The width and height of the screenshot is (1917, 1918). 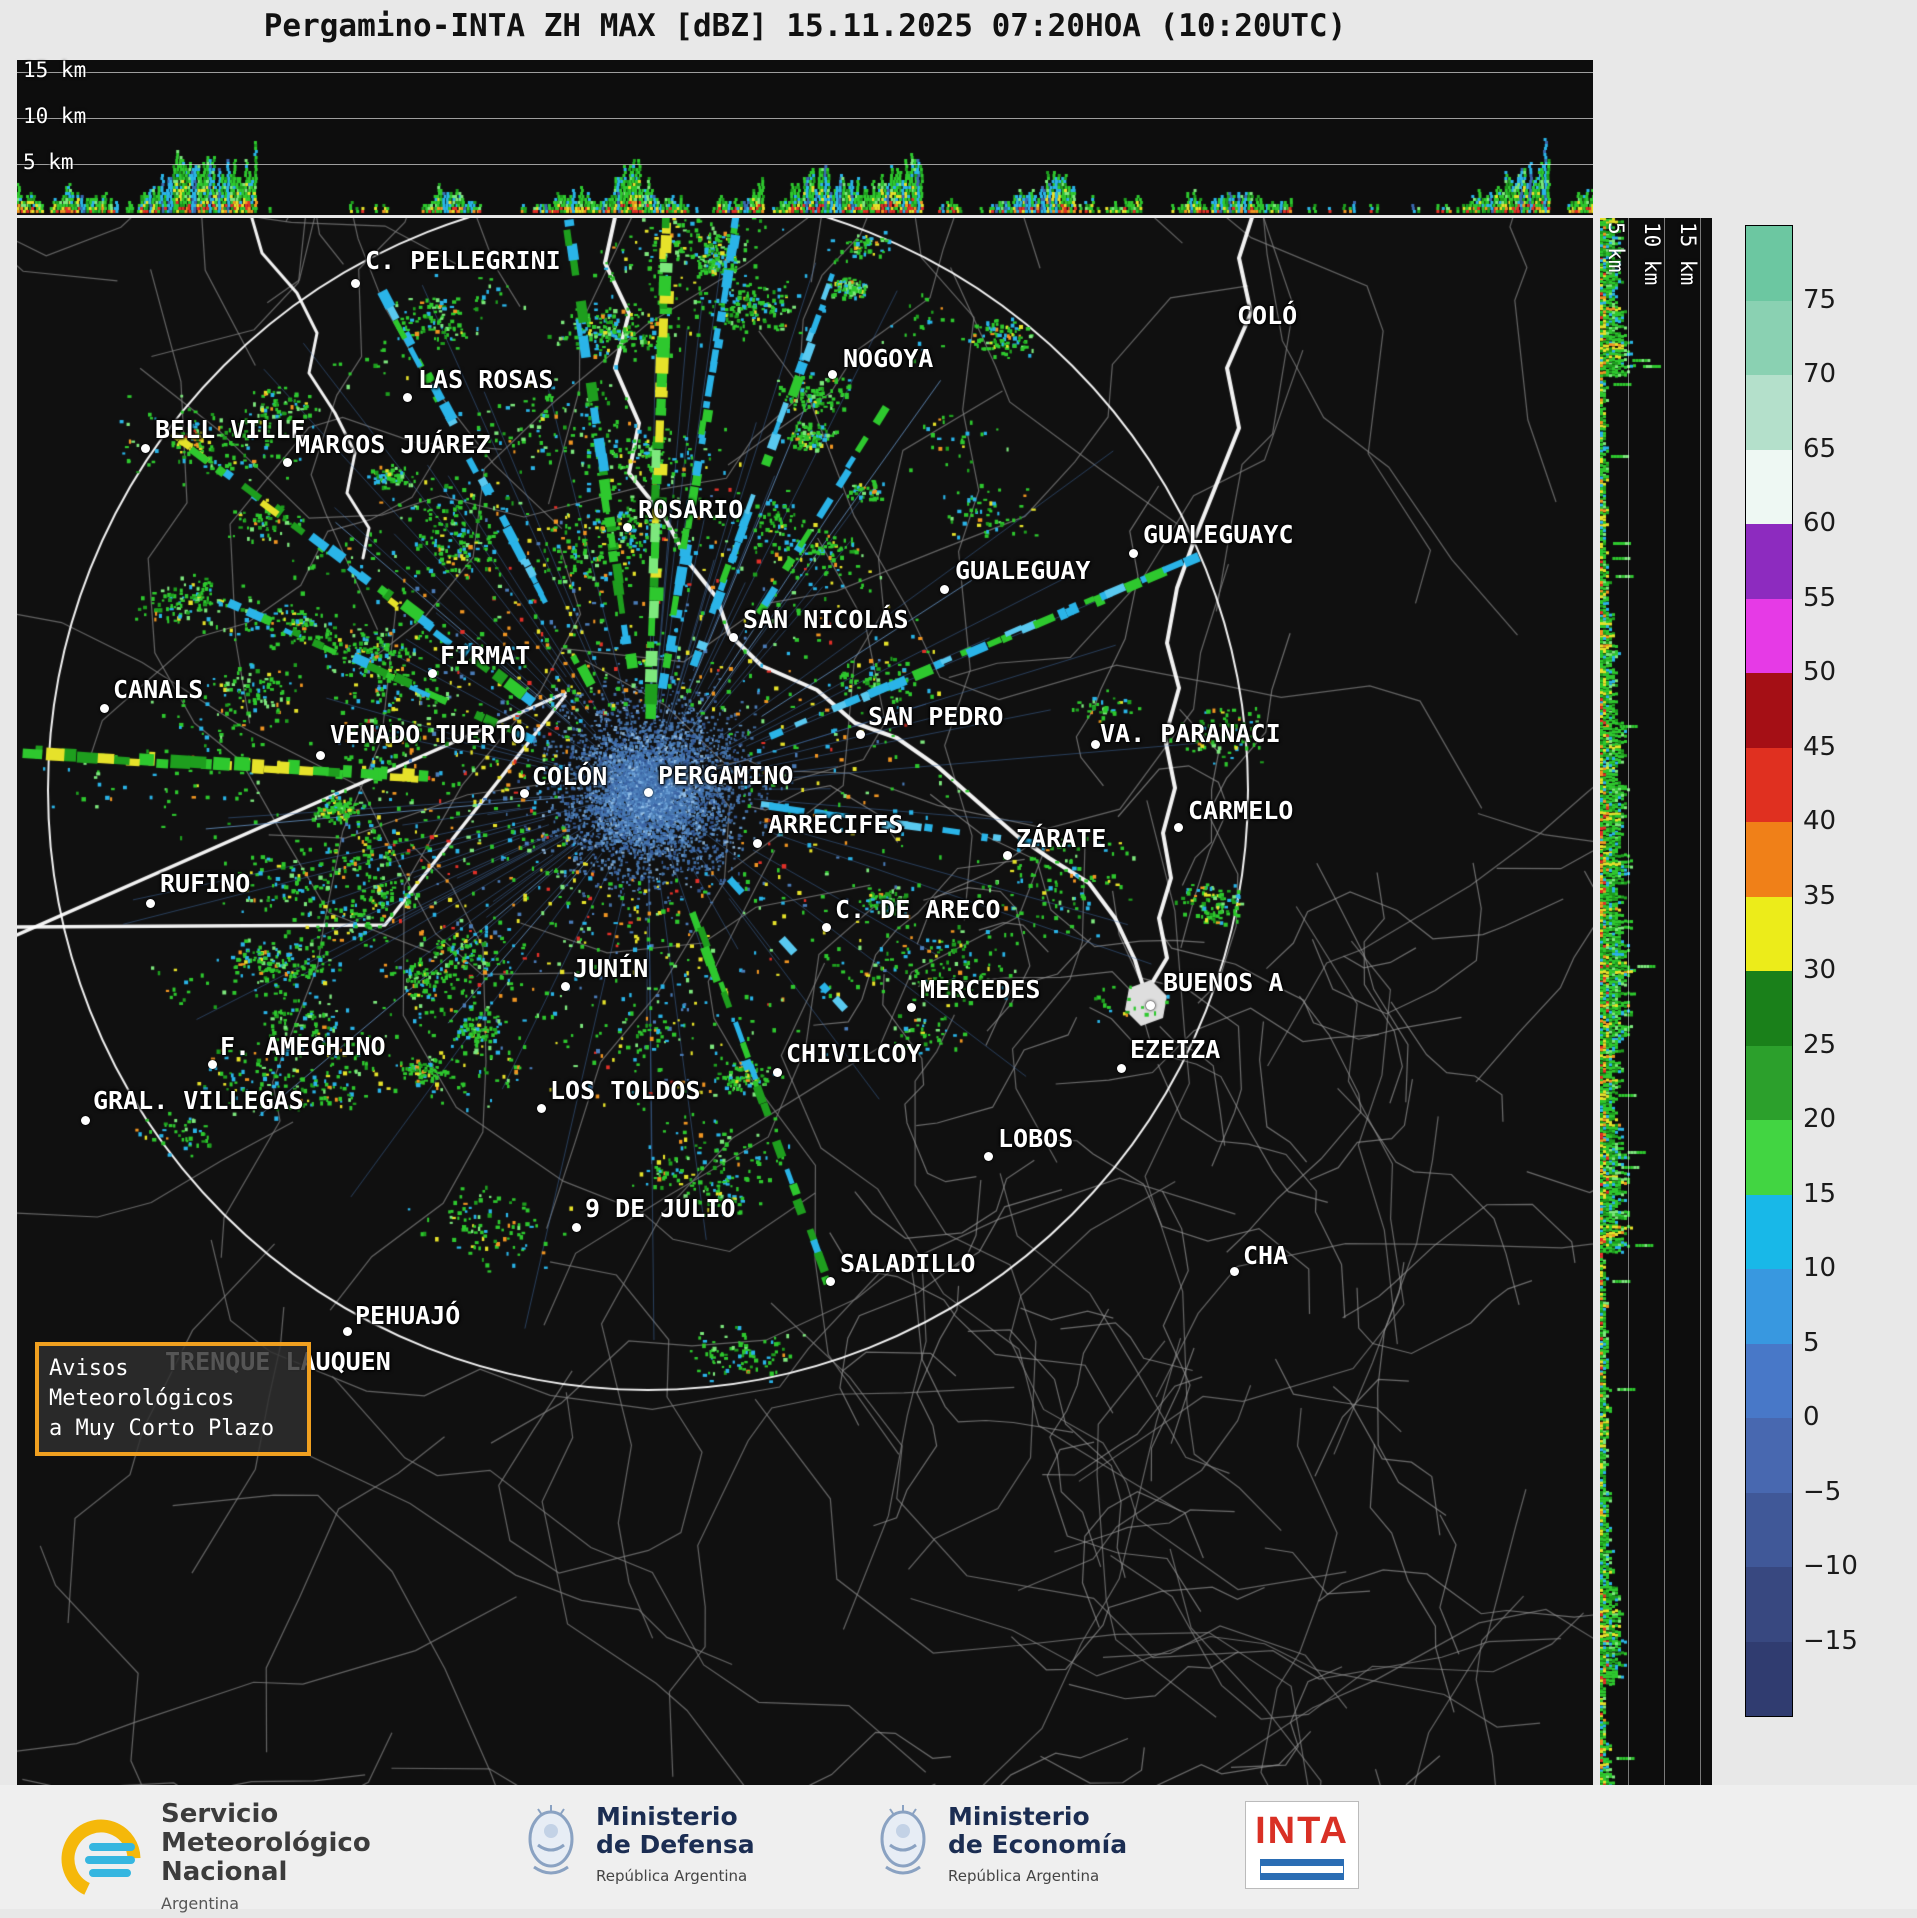 What do you see at coordinates (1820, 1268) in the screenshot?
I see `colorbar-tick: 10` at bounding box center [1820, 1268].